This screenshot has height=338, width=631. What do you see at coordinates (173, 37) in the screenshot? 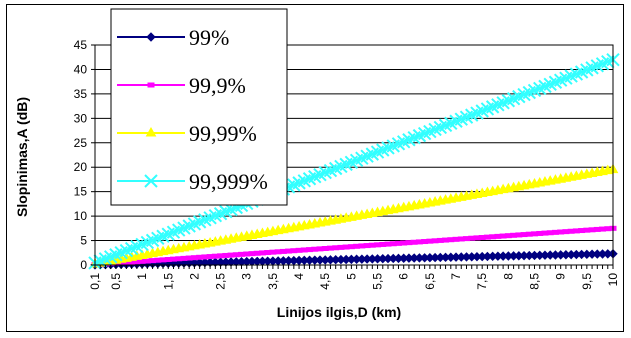
I see `legend-item: 99%` at bounding box center [173, 37].